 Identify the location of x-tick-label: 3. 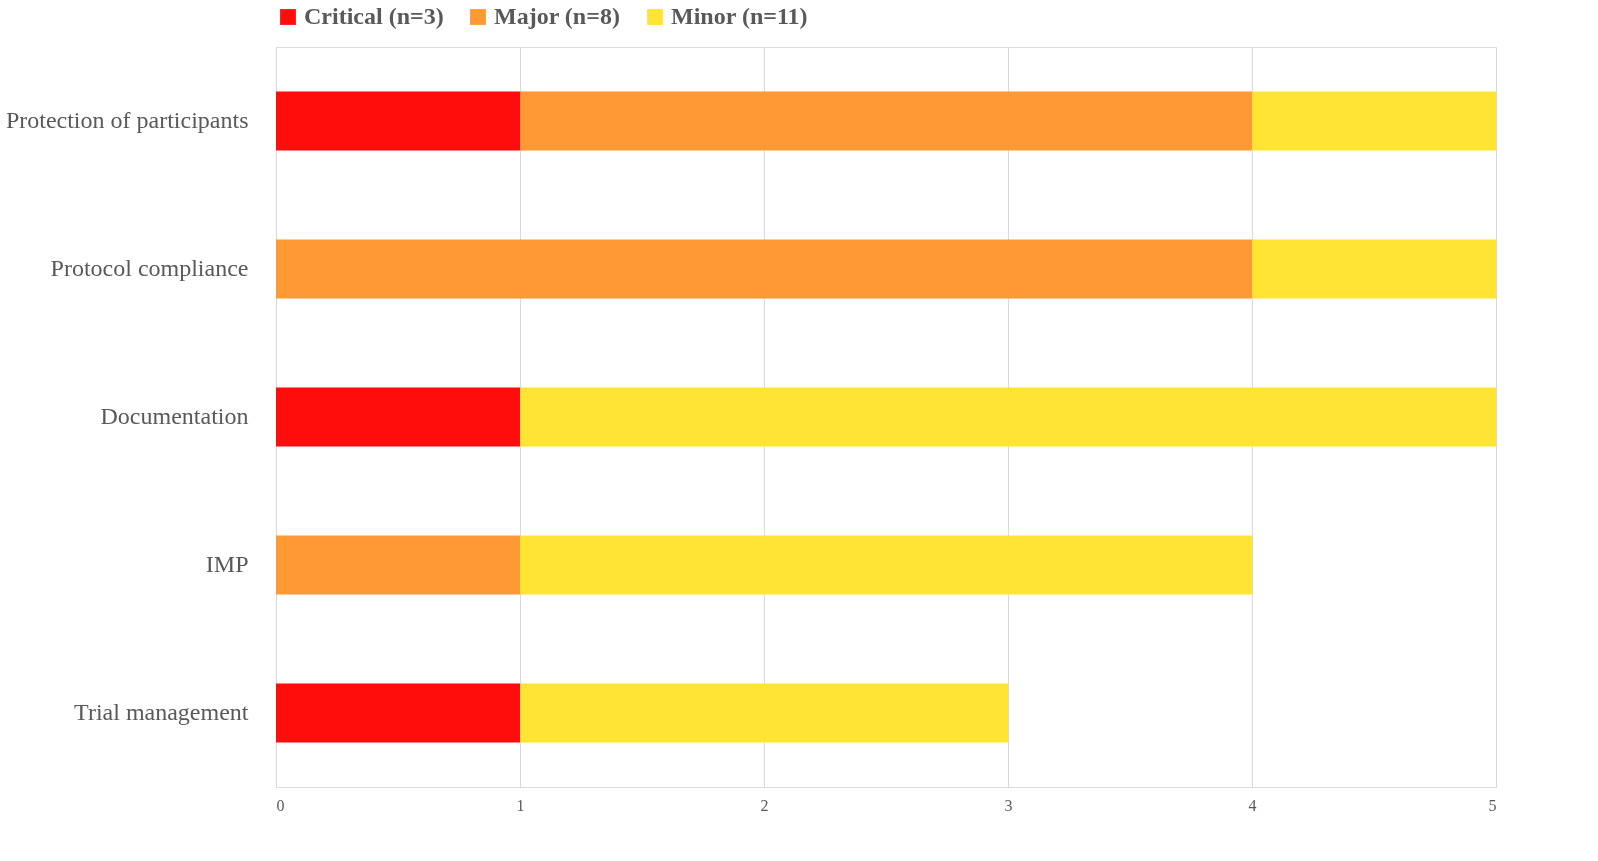
(1008, 805).